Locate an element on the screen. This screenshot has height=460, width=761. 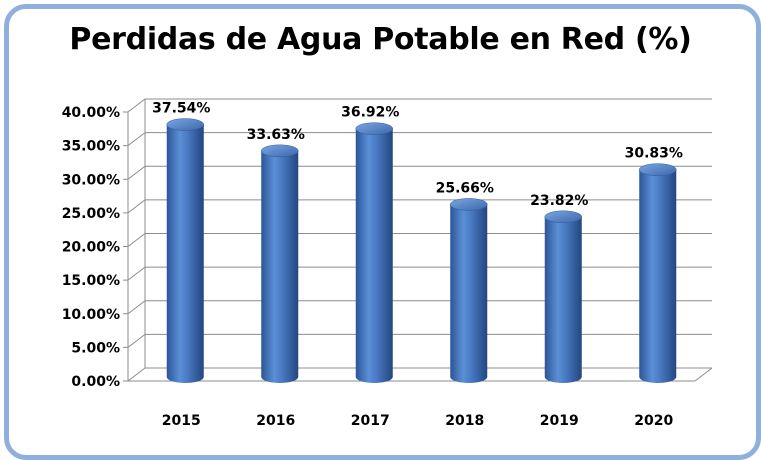
y-tick-label: 40.00% is located at coordinates (91, 113).